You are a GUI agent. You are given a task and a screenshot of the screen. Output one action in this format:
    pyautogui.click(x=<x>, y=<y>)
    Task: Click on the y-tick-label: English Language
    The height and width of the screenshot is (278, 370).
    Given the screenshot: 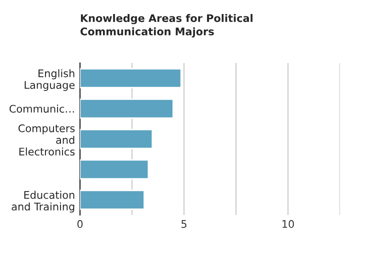 What is the action you would take?
    pyautogui.click(x=49, y=80)
    